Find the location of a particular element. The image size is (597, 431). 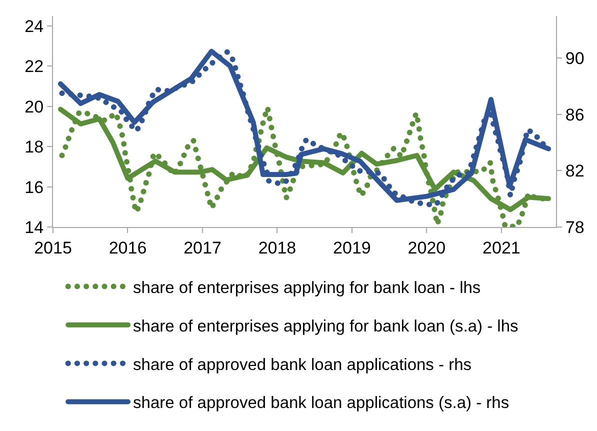

y2-tick-label: 78 is located at coordinates (574, 227).